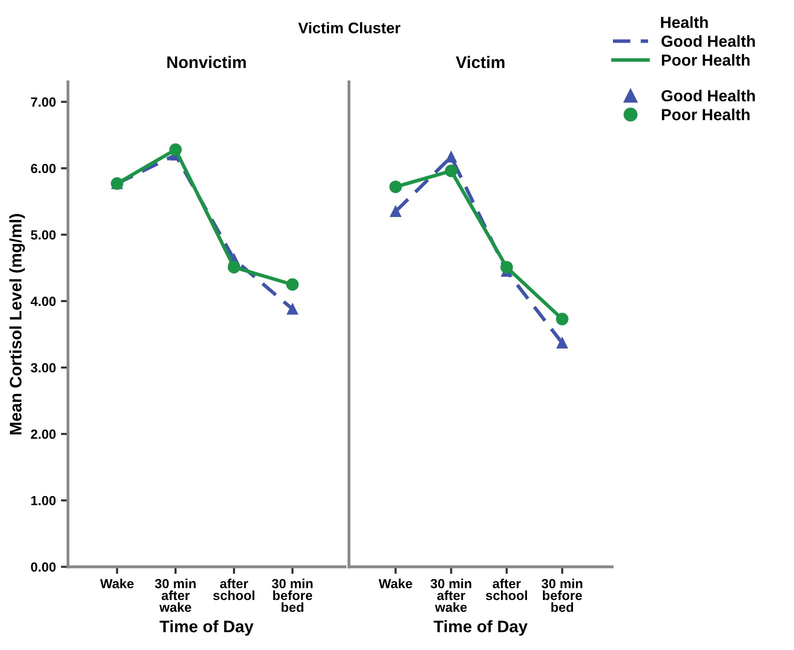 This screenshot has height=650, width=794. I want to click on y-tick-label: 6.00, so click(43, 169).